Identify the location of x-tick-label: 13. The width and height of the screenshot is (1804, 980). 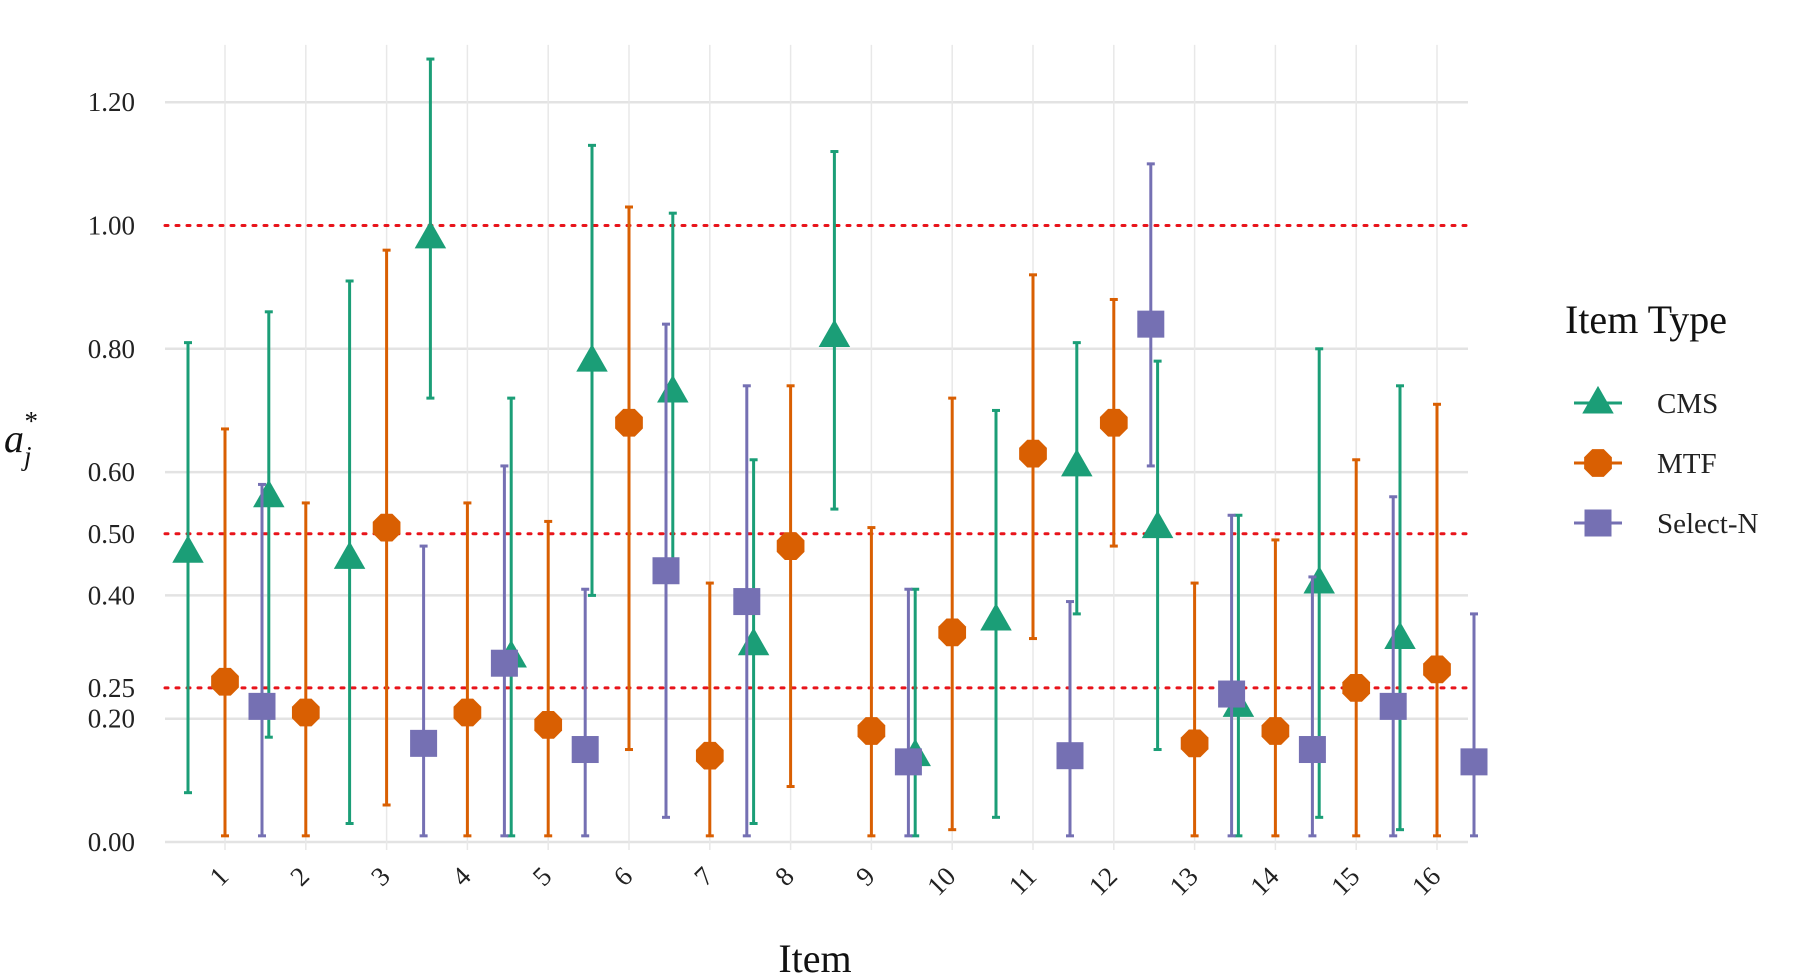
(1184, 881).